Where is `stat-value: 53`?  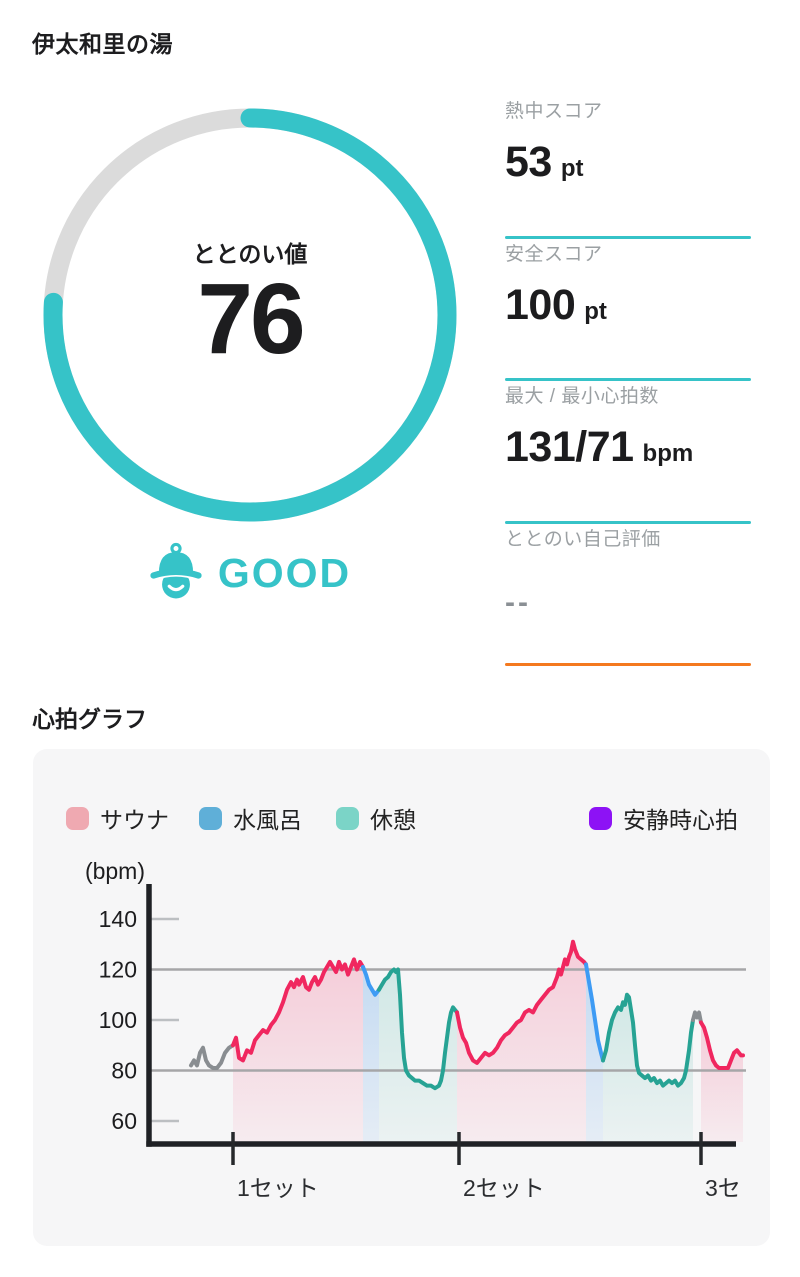 stat-value: 53 is located at coordinates (528, 162).